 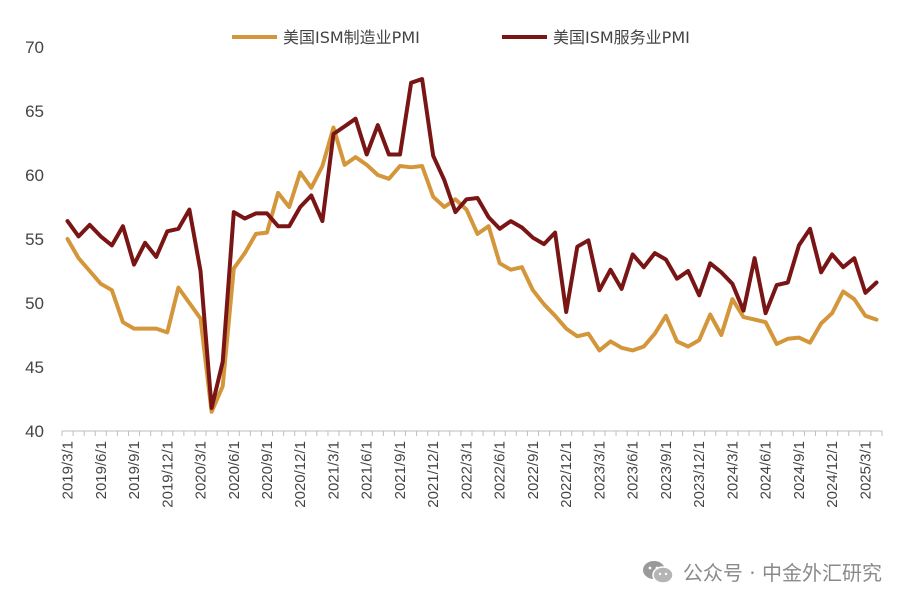 What do you see at coordinates (201, 470) in the screenshot?
I see `x-tick-label: 2020/3/1` at bounding box center [201, 470].